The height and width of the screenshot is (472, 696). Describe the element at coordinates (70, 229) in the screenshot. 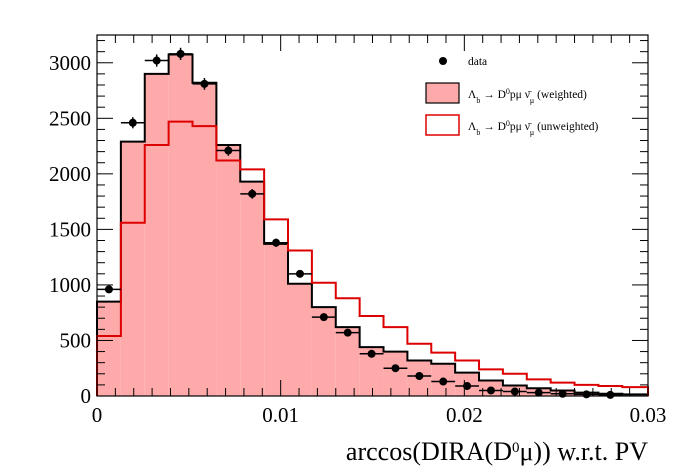

I see `y-tick-label: 1500` at that location.